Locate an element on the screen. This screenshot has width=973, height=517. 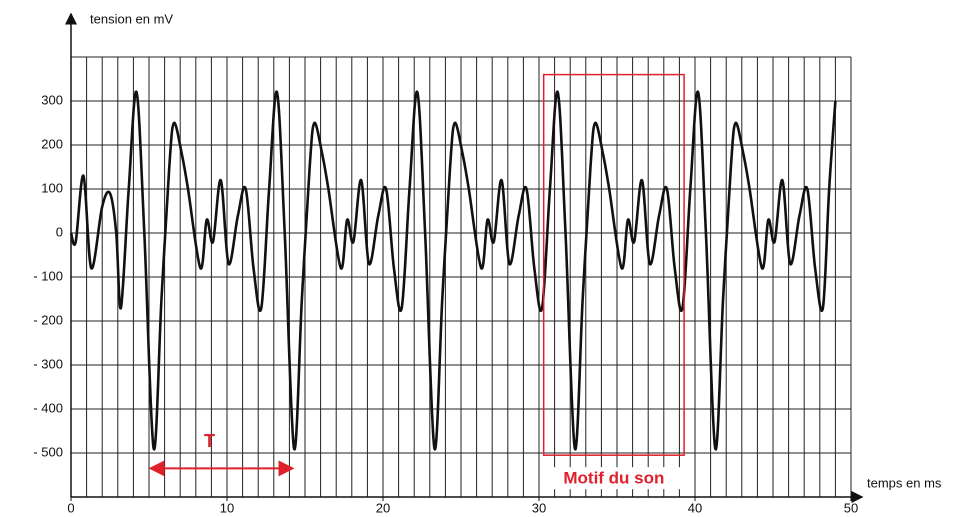
motif-box is located at coordinates (613, 264).